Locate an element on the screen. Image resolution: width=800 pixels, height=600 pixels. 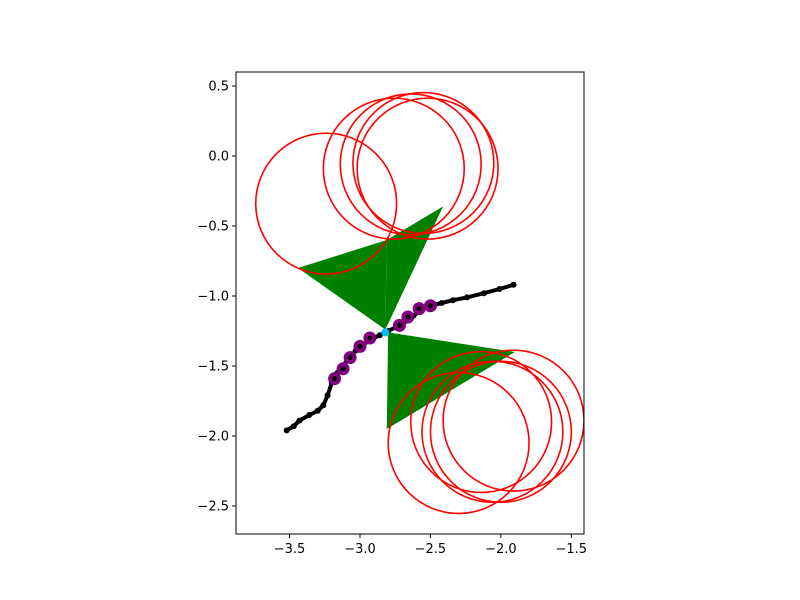
x-tick-label: −3.5 is located at coordinates (290, 549).